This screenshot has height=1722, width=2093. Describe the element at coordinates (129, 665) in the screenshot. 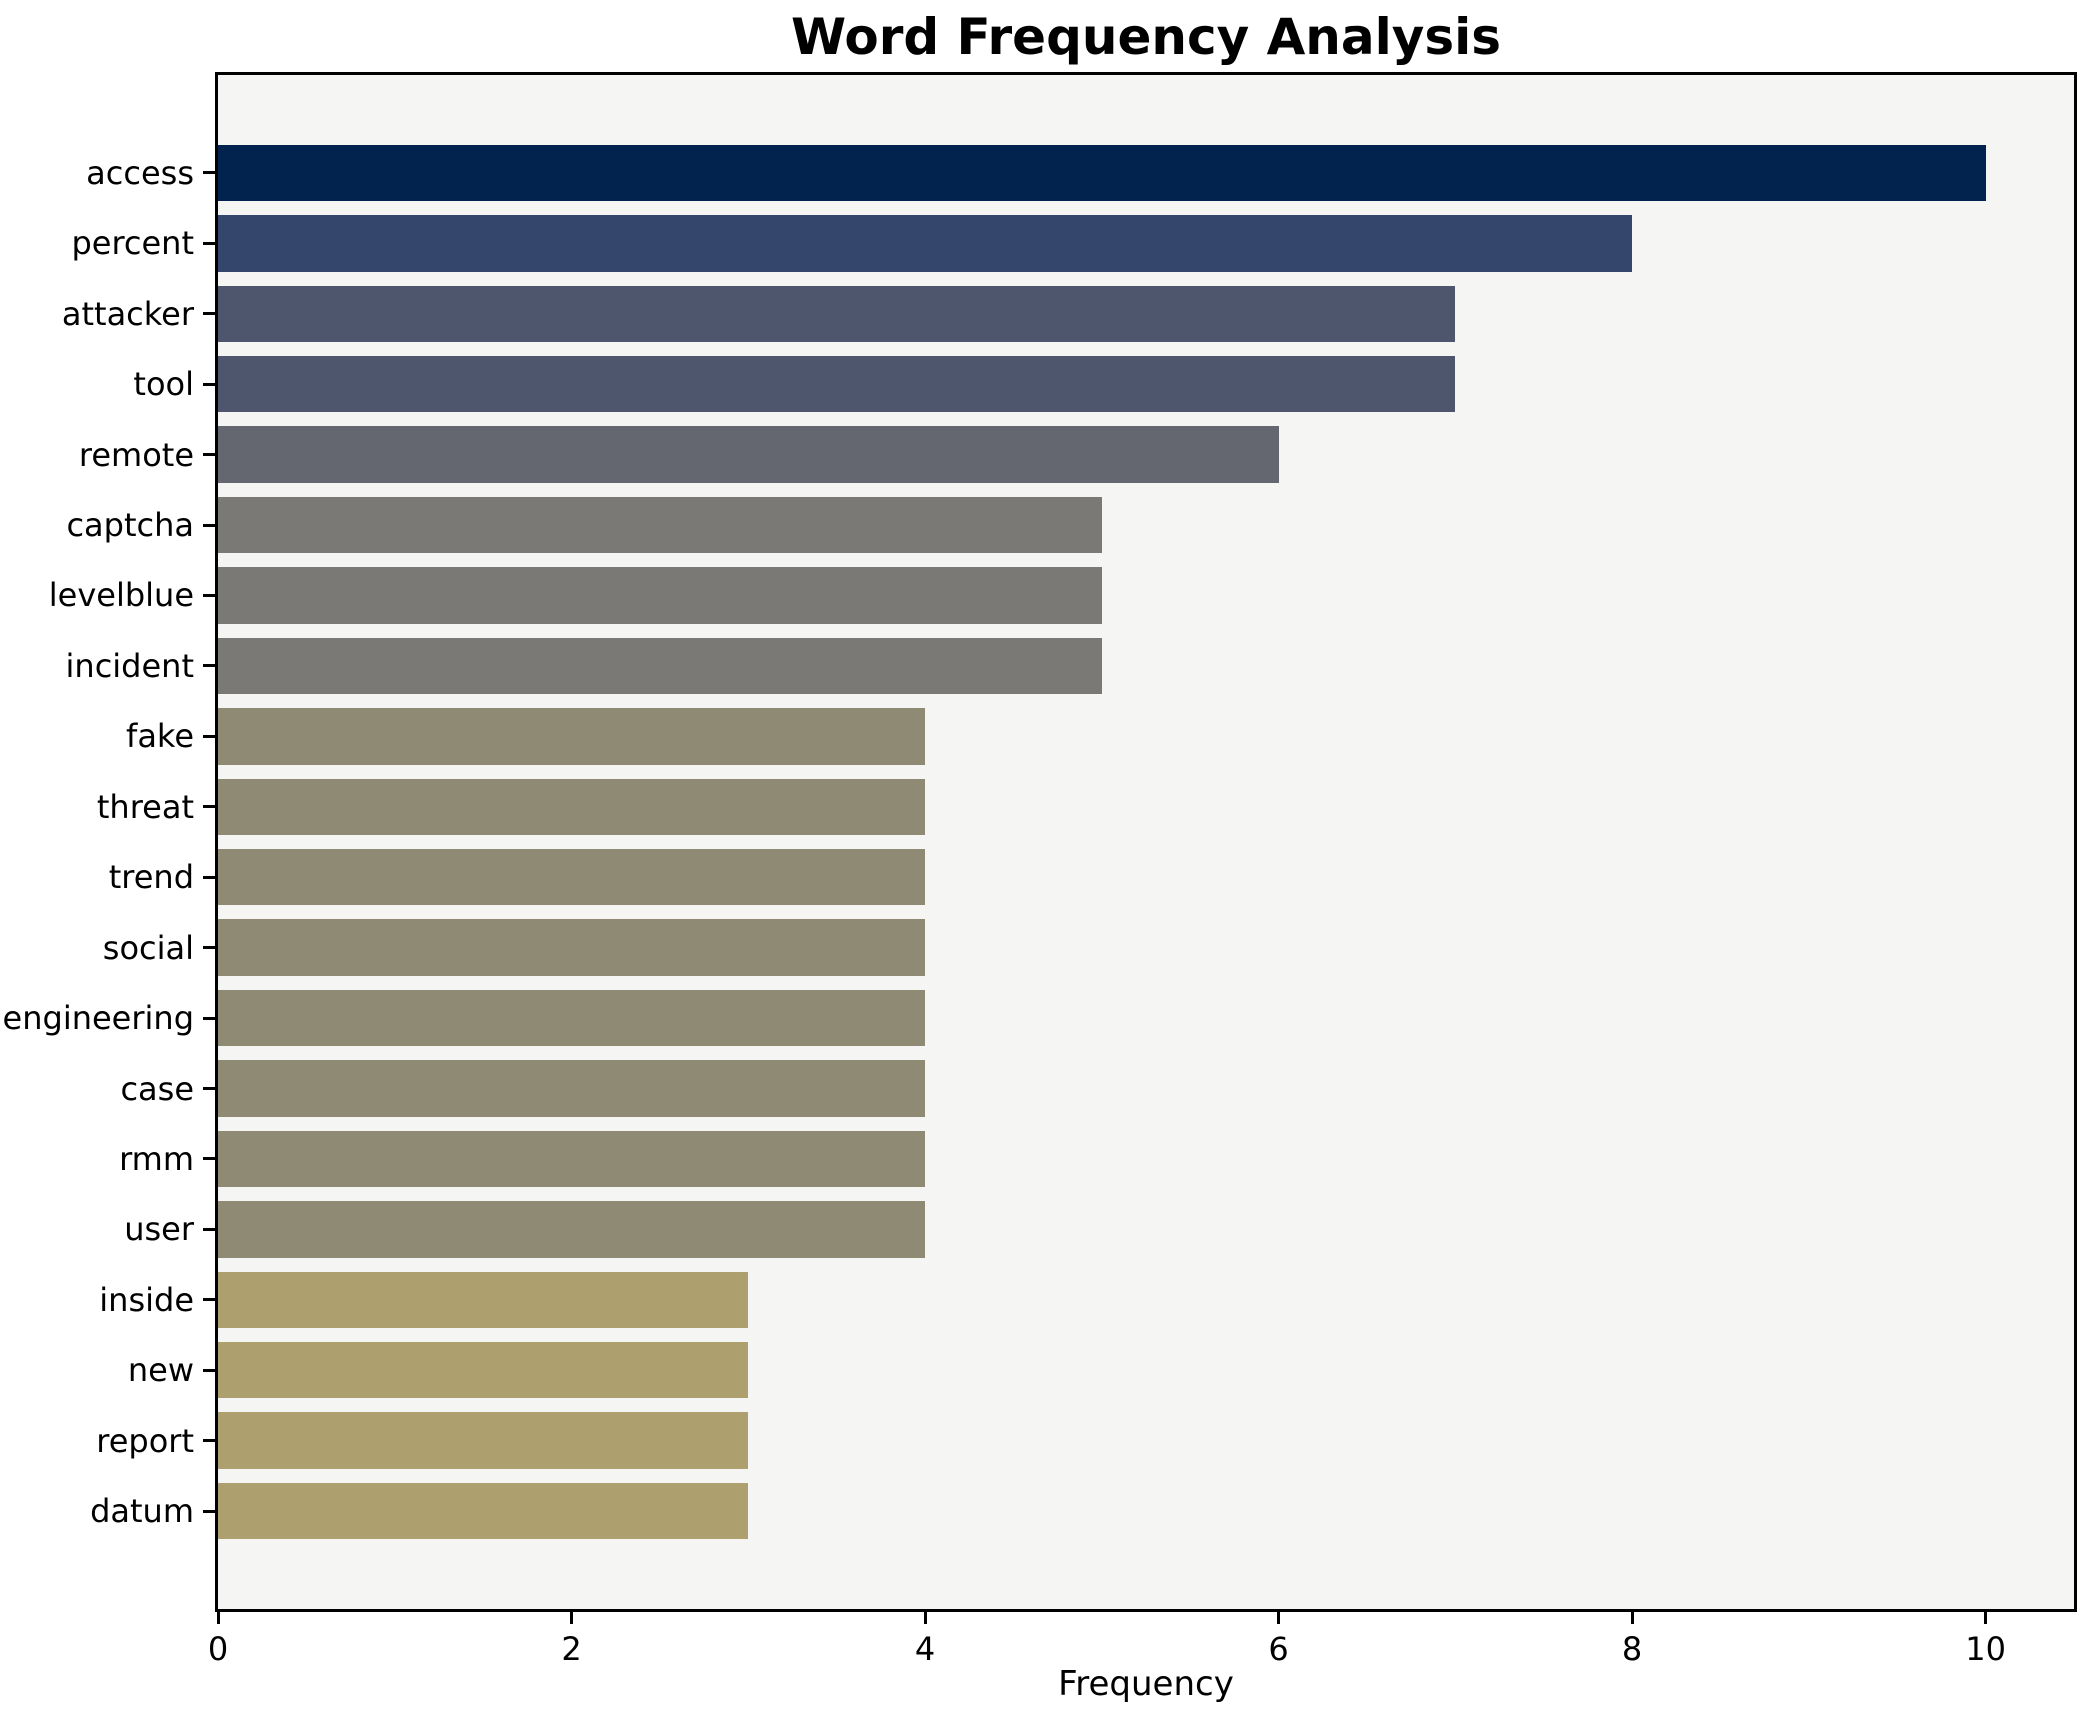

I see `y-tick-label-incident: incident` at that location.